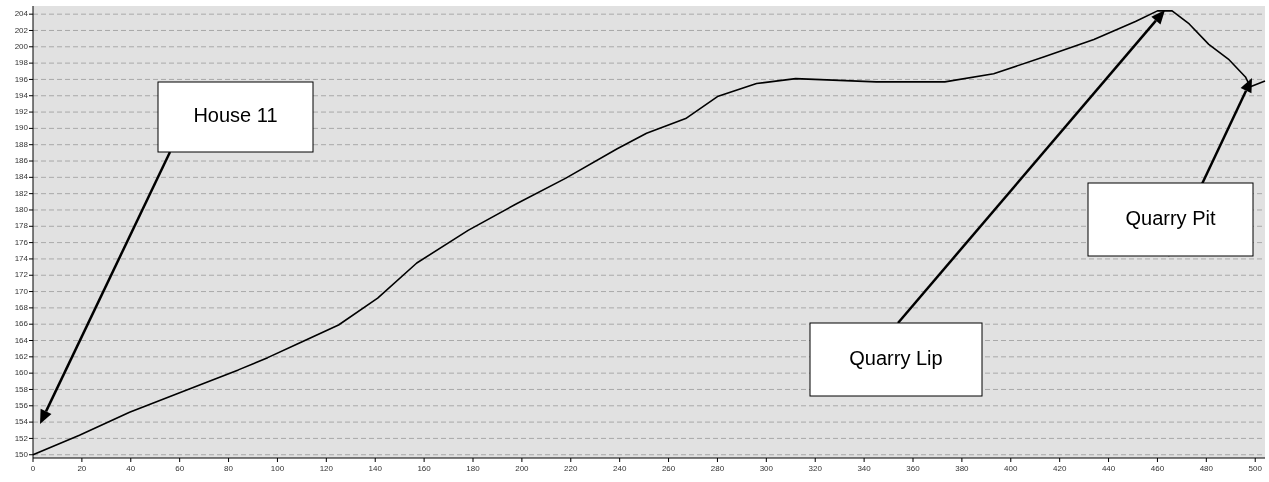 The height and width of the screenshot is (482, 1269). What do you see at coordinates (962, 468) in the screenshot?
I see `x-tick-label: 380` at bounding box center [962, 468].